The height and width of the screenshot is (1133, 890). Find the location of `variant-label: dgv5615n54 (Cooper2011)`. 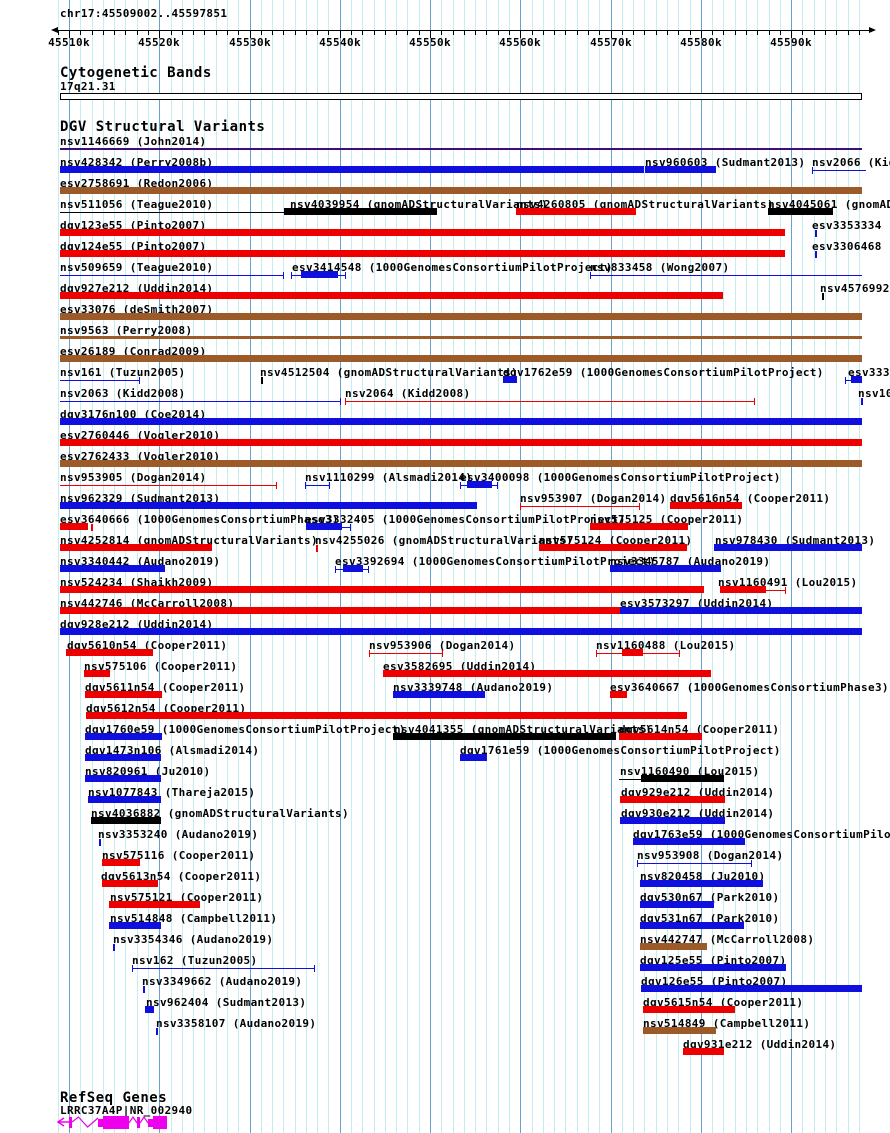

variant-label: dgv5615n54 (Cooper2011) is located at coordinates (723, 1002).